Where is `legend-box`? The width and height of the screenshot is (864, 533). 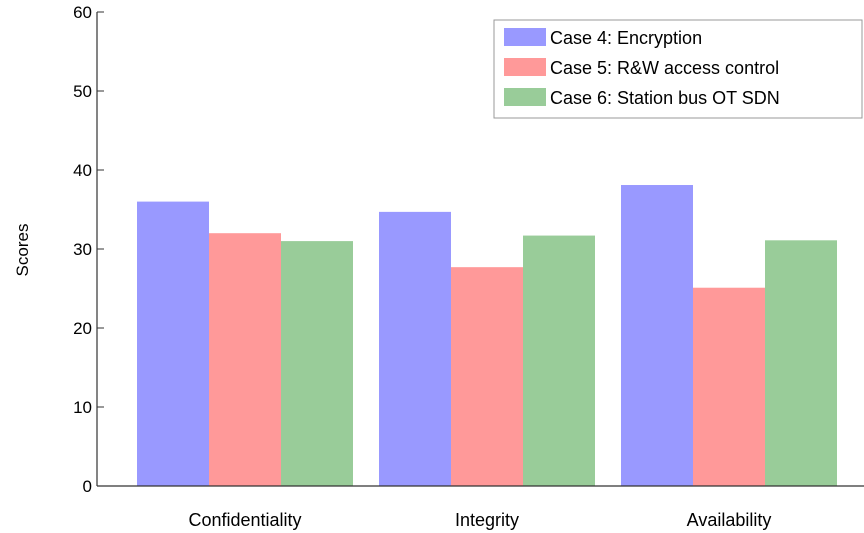
legend-box is located at coordinates (678, 69).